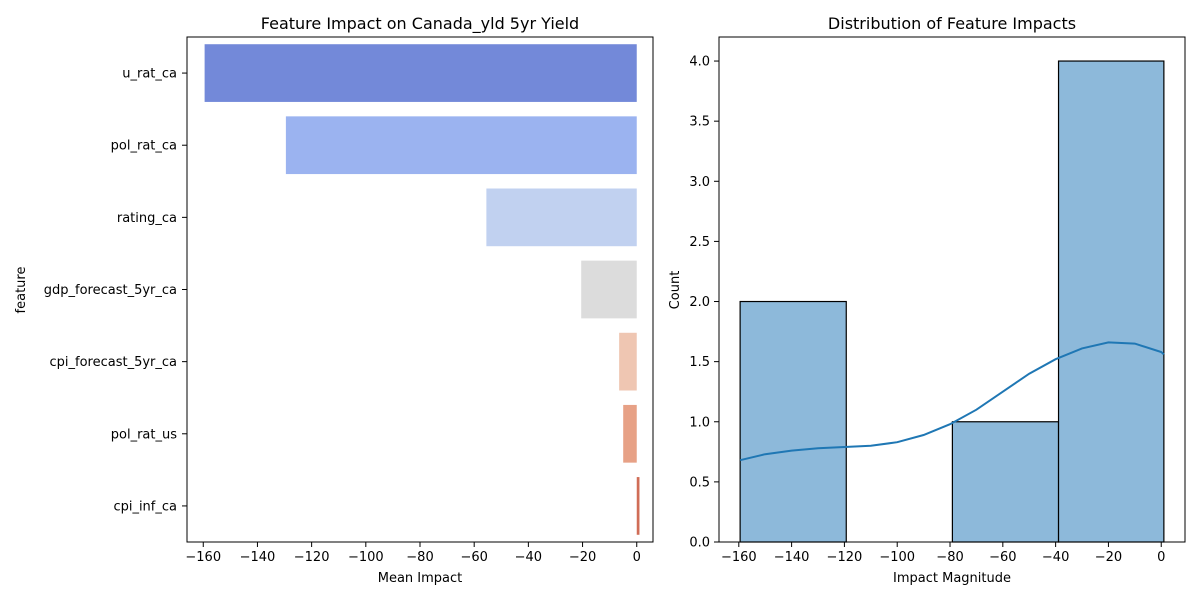 The width and height of the screenshot is (1200, 604). What do you see at coordinates (952, 23) in the screenshot?
I see `right-chart-title: Distribution of Feature Impacts` at bounding box center [952, 23].